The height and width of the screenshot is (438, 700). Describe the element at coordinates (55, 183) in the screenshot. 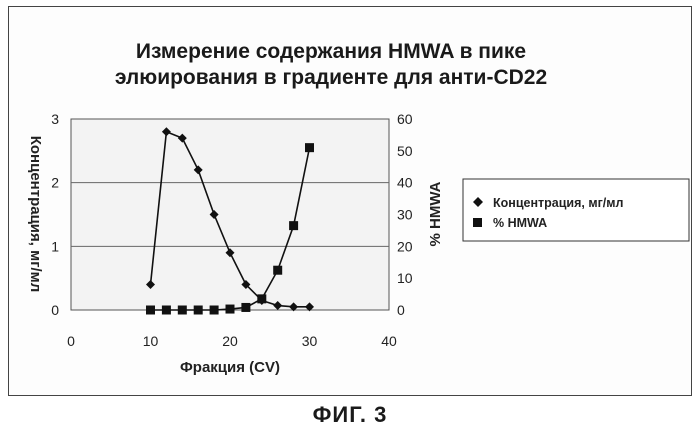

I see `left-y-tick-label: 2` at that location.